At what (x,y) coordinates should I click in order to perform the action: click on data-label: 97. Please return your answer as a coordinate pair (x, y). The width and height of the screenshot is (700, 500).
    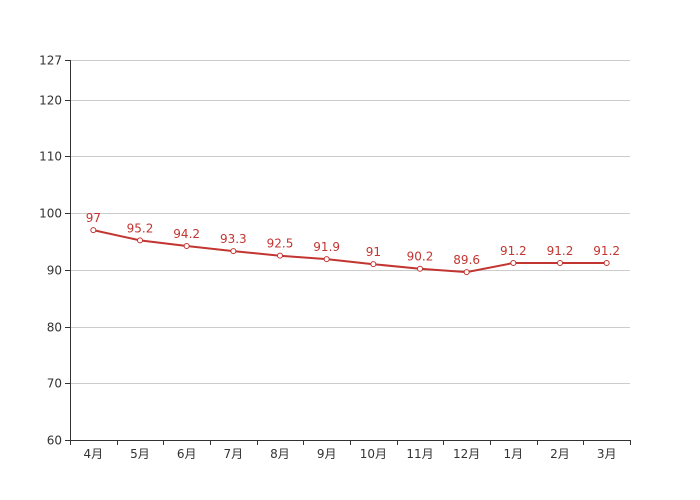
    Looking at the image, I should click on (93, 218).